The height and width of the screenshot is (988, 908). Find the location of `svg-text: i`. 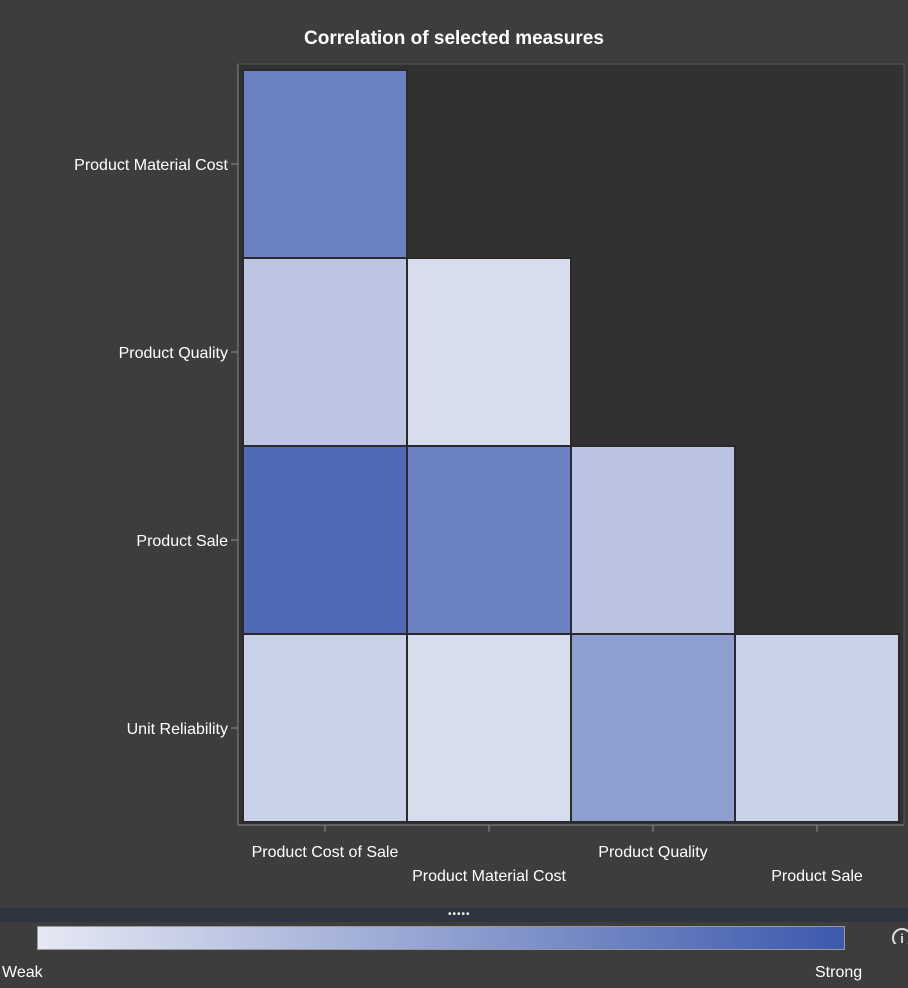

svg-text: i is located at coordinates (902, 937).